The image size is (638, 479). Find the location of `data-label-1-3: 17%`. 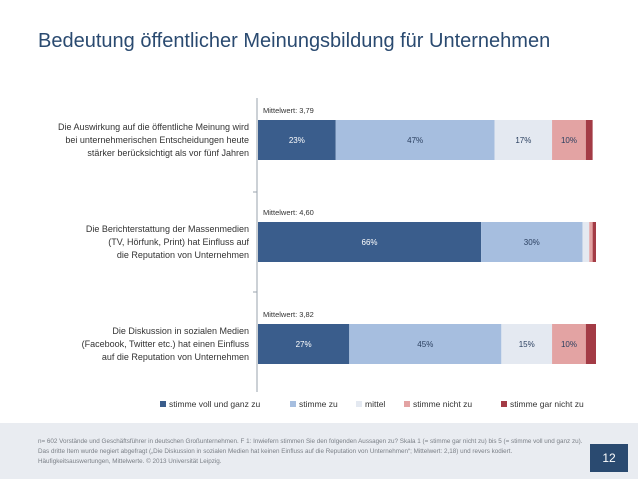

data-label-1-3: 17% is located at coordinates (523, 140).